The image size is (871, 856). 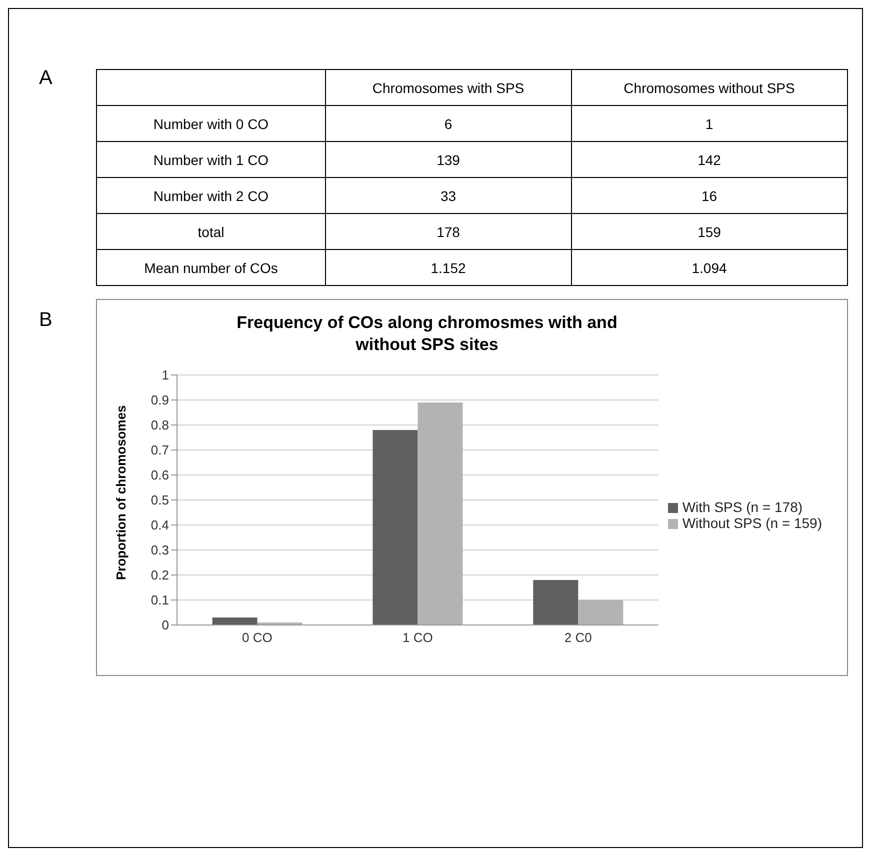 I want to click on y-axis-title: Proportion of chromosomes, so click(x=121, y=492).